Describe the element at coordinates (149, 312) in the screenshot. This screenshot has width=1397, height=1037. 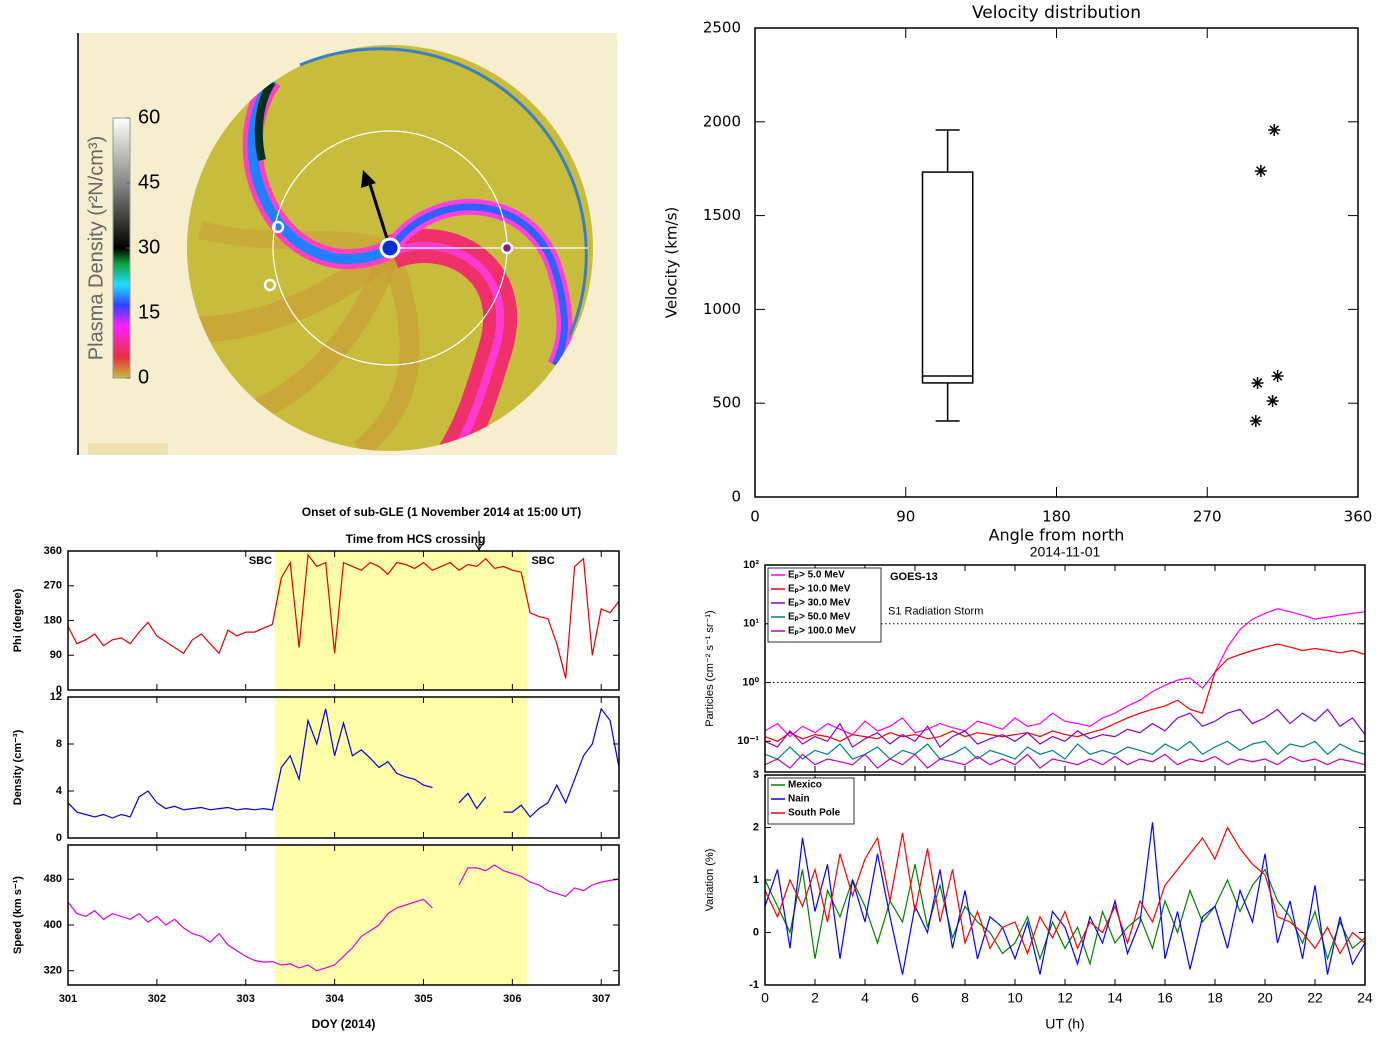
I see `colorbar-tick-label: 15` at that location.